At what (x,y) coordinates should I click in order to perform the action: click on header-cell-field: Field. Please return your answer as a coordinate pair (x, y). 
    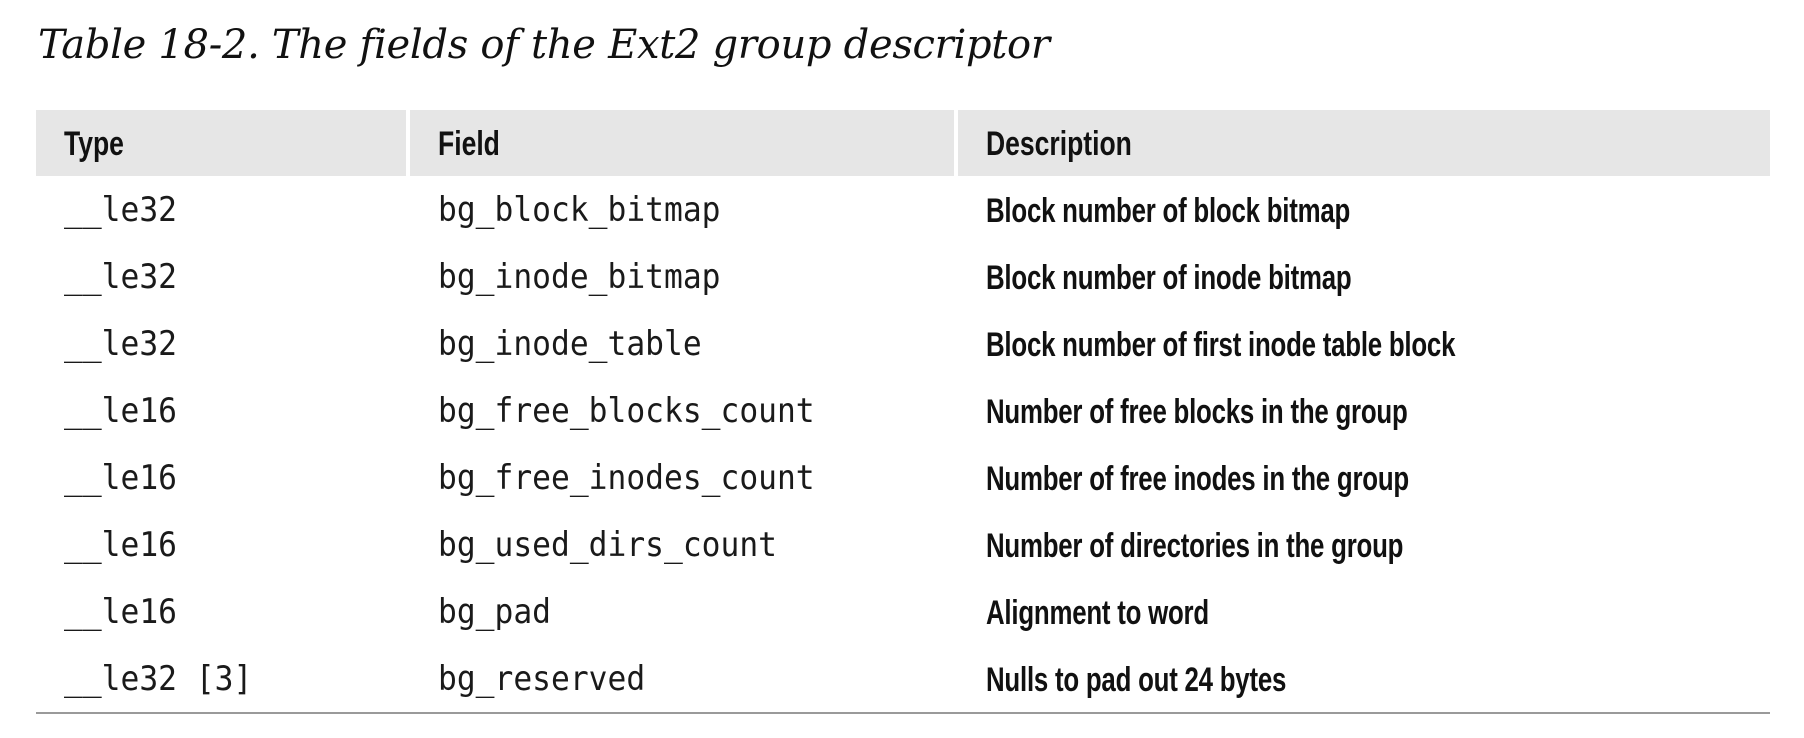
    Looking at the image, I should click on (682, 143).